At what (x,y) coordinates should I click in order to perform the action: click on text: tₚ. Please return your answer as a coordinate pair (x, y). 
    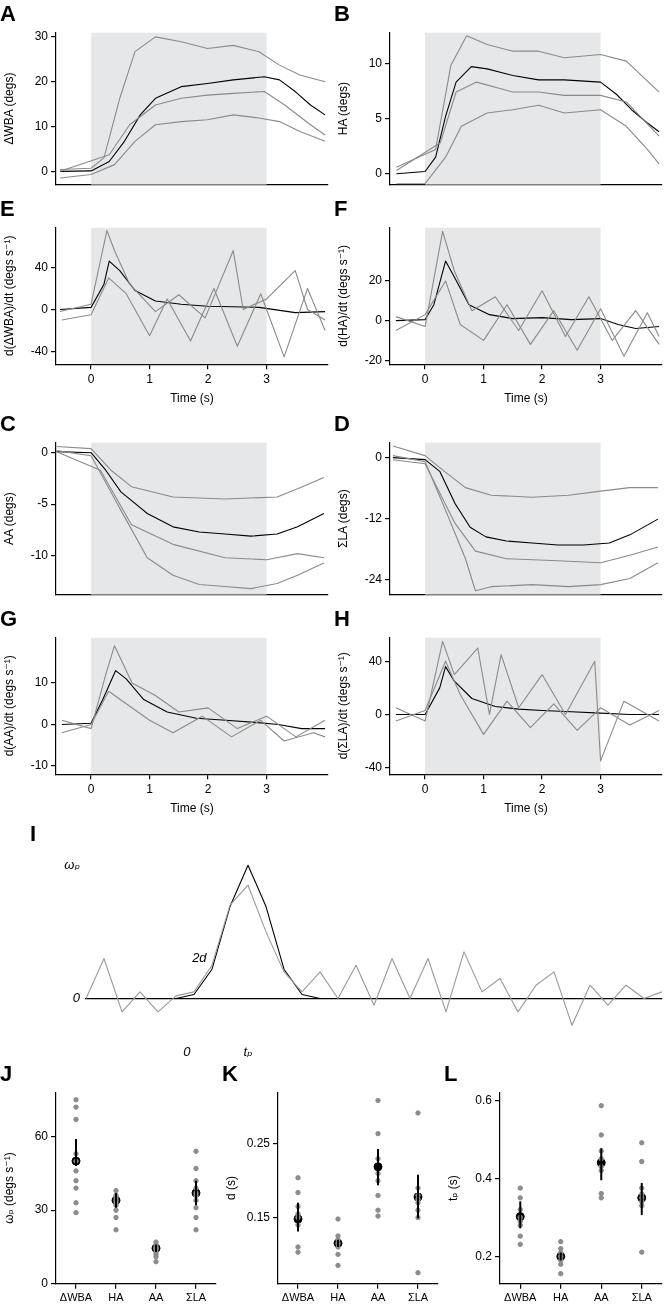
    Looking at the image, I should click on (248, 1051).